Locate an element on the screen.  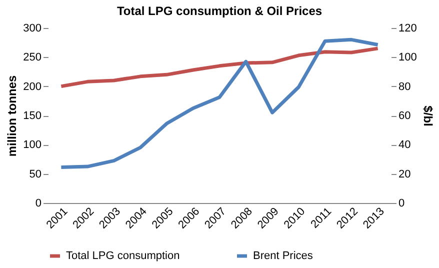
chart-title: Total LPG consumption & Oil Prices is located at coordinates (219, 11).